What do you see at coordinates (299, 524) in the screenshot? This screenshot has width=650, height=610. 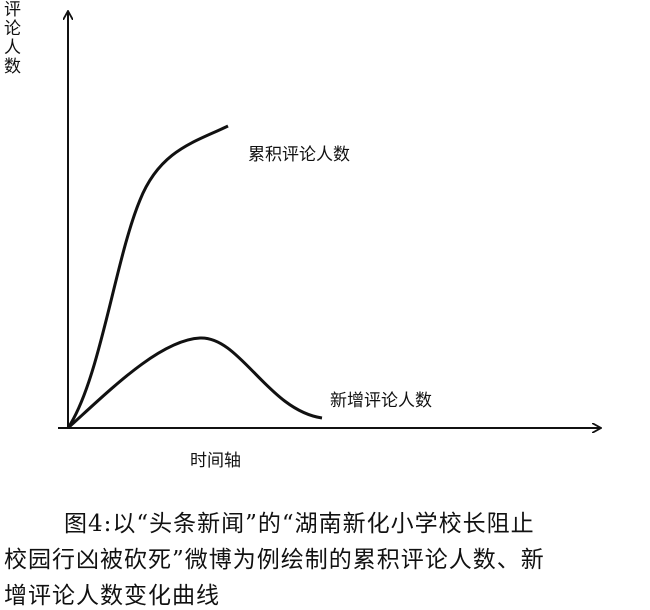 I see `caption-line: 图4:以“头条新闻”的“湖南新化小学校长阻止` at bounding box center [299, 524].